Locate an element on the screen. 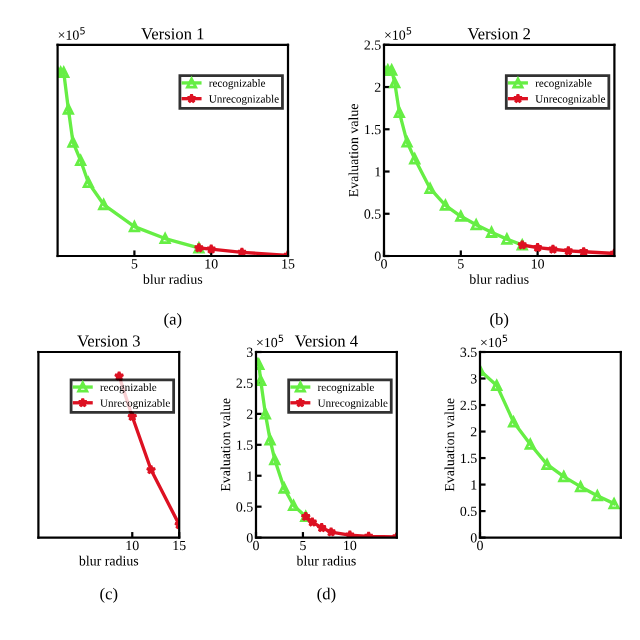 This screenshot has width=640, height=640. text: (c) is located at coordinates (109, 595).